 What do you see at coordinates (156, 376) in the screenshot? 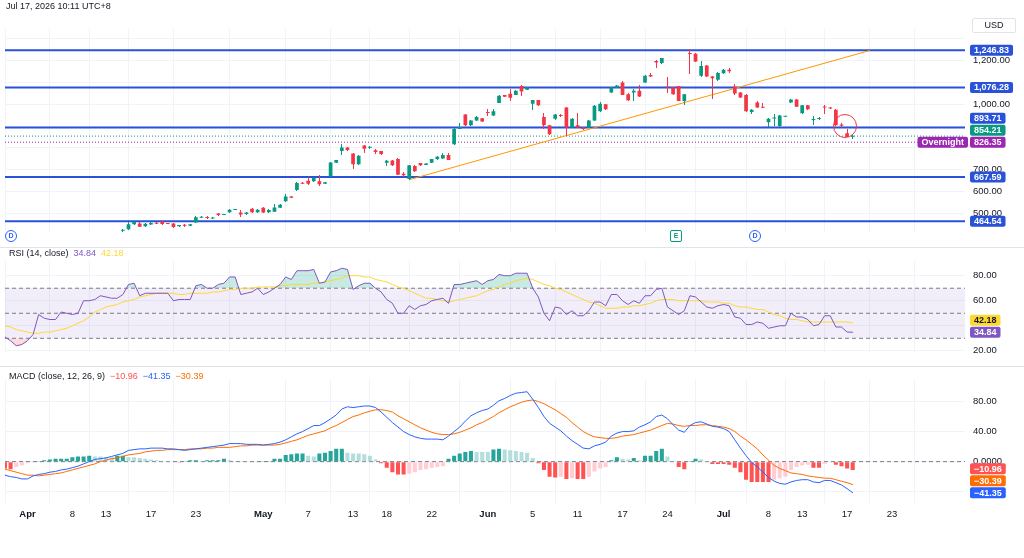
I see `annotation: −41.35` at bounding box center [156, 376].